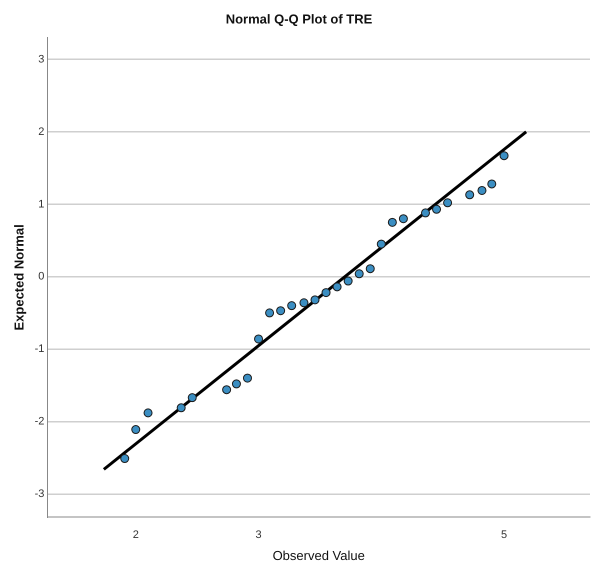  Describe the element at coordinates (18, 277) in the screenshot. I see `y-axis-title: Expected Normal` at that location.